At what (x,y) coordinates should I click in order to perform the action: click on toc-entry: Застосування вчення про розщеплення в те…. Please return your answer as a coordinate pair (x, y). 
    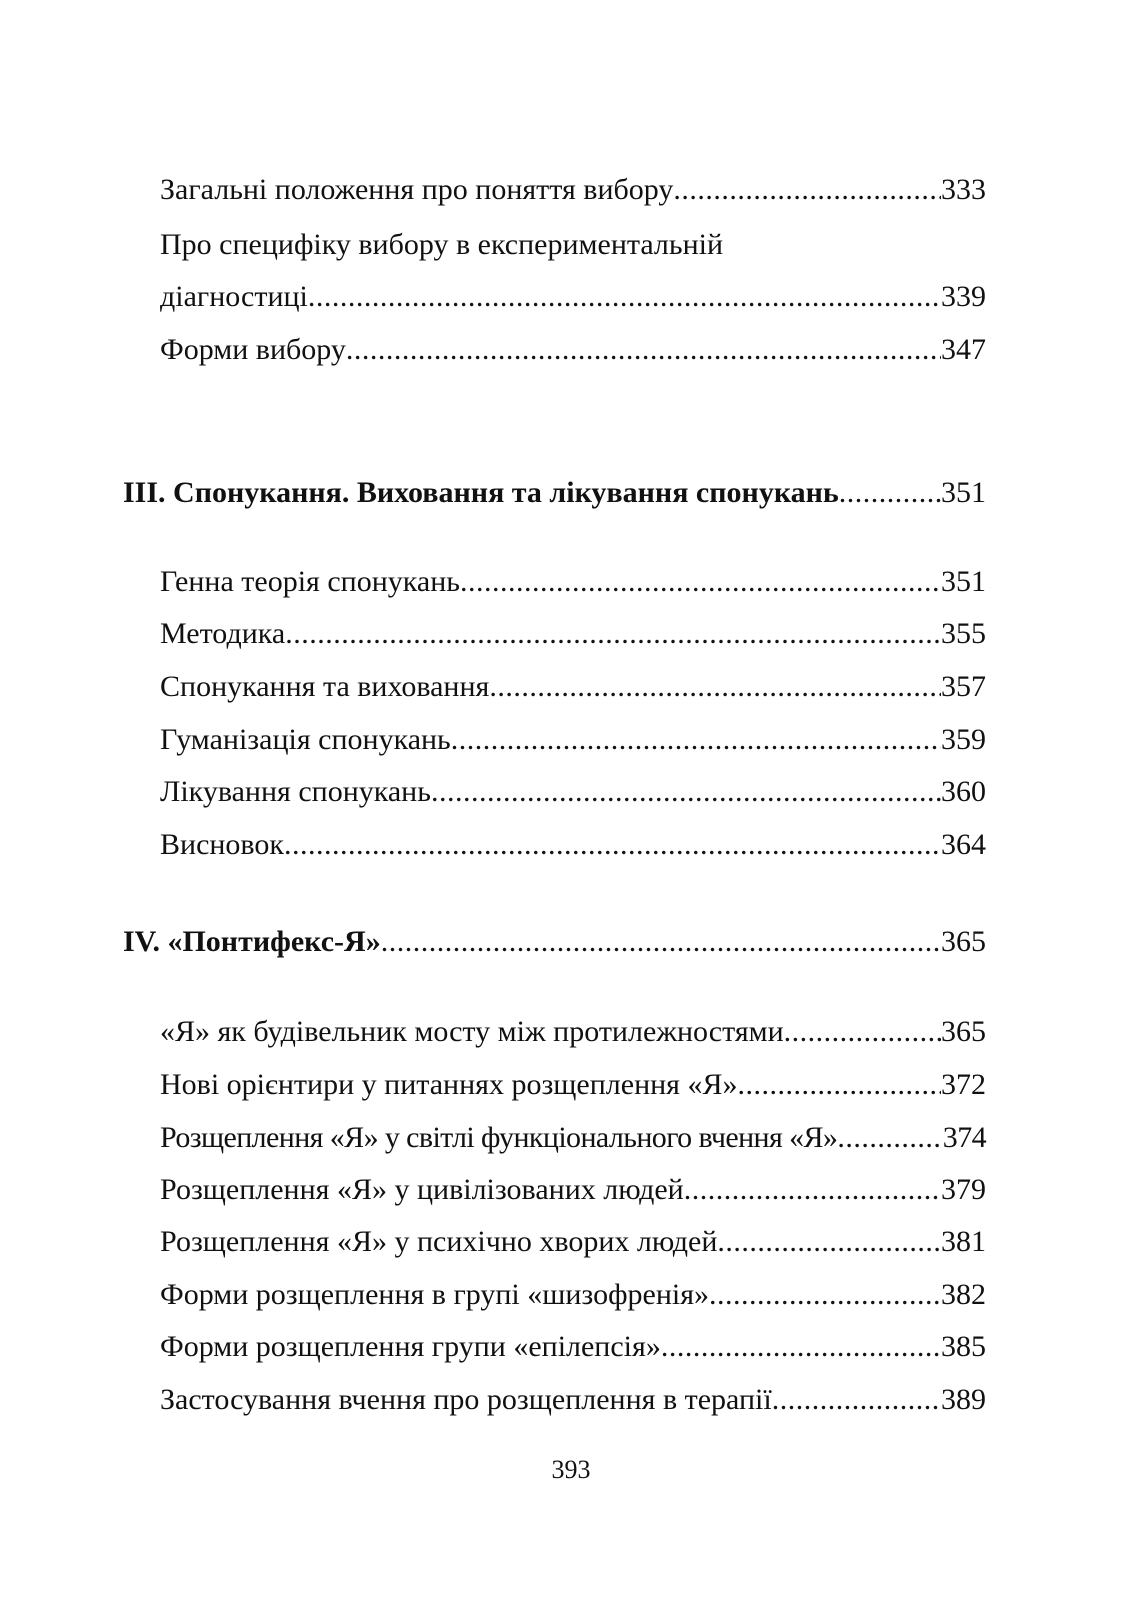
    Looking at the image, I should click on (573, 1400).